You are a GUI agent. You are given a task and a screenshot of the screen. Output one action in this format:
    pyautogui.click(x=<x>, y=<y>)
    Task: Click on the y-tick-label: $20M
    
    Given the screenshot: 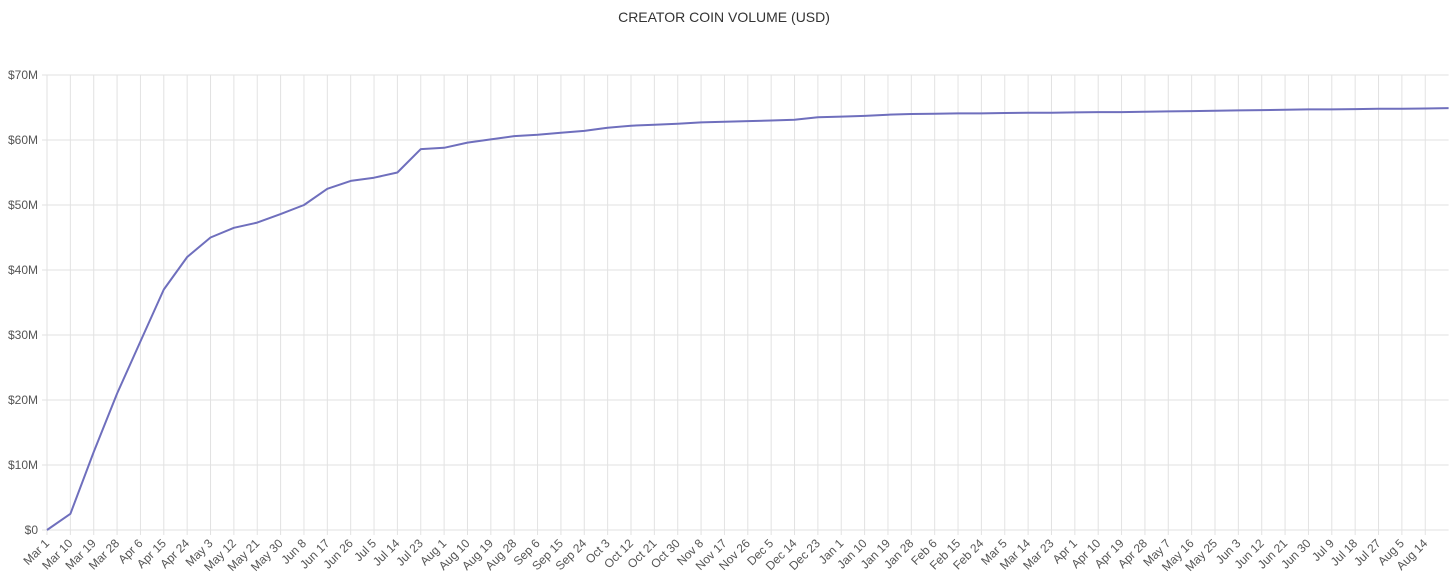 What is the action you would take?
    pyautogui.click(x=23, y=400)
    